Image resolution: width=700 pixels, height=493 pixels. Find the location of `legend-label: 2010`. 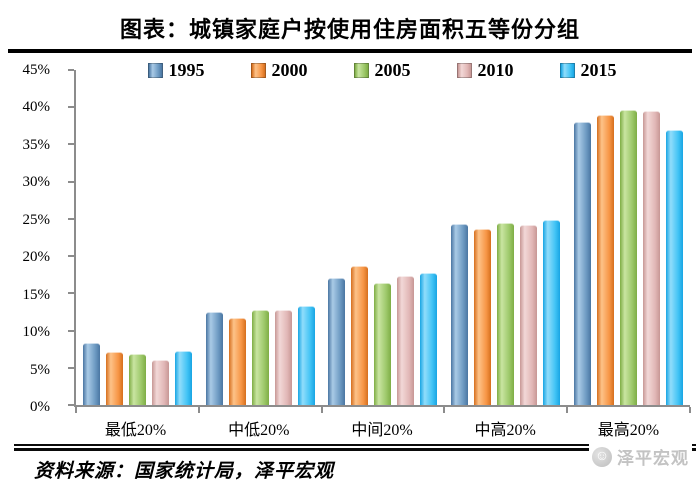

legend-label: 2010 is located at coordinates (495, 69).